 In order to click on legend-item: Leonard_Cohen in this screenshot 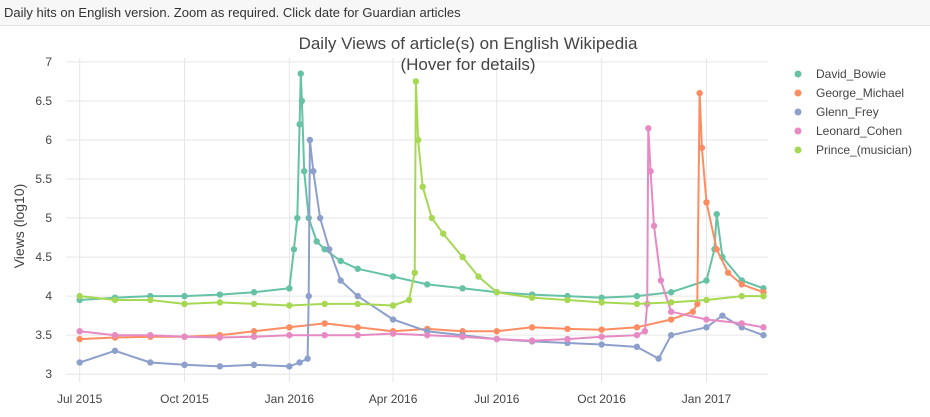, I will do `click(848, 131)`.